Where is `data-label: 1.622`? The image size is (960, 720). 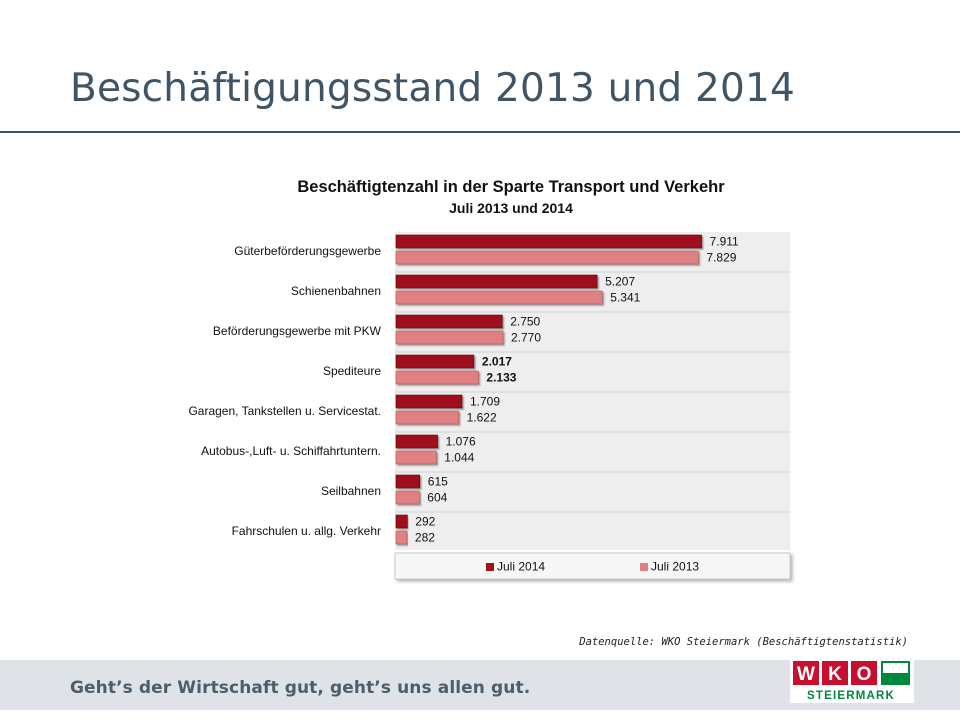 data-label: 1.622 is located at coordinates (482, 418).